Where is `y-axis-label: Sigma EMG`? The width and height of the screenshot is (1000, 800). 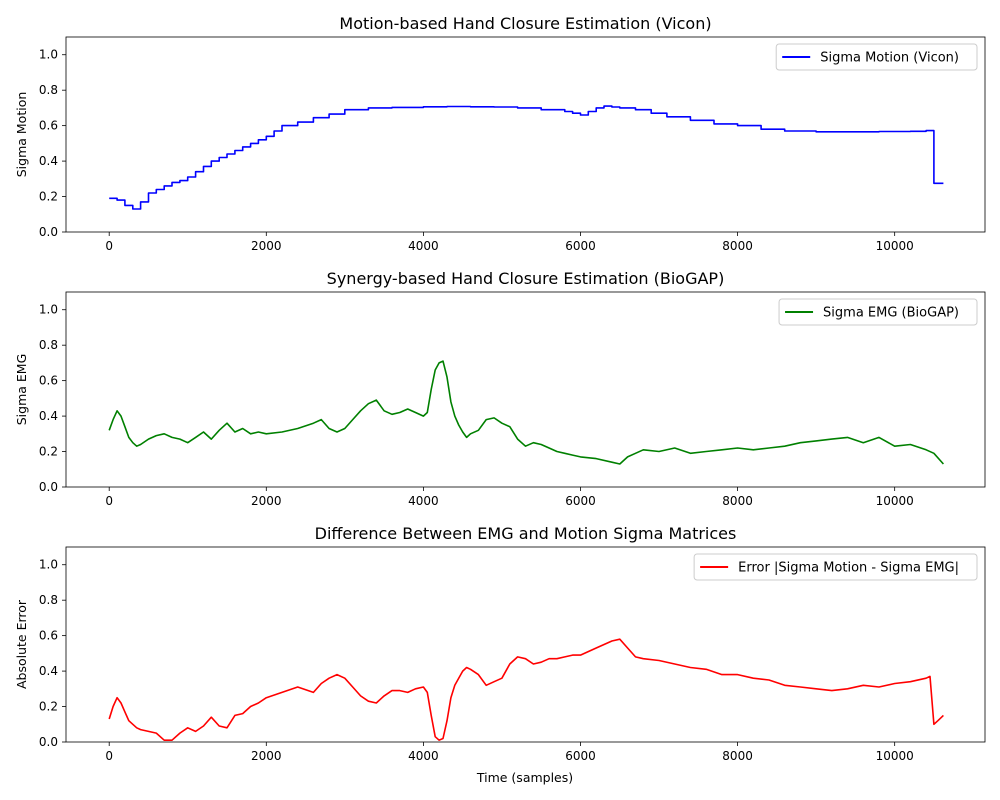
y-axis-label: Sigma EMG is located at coordinates (21, 390).